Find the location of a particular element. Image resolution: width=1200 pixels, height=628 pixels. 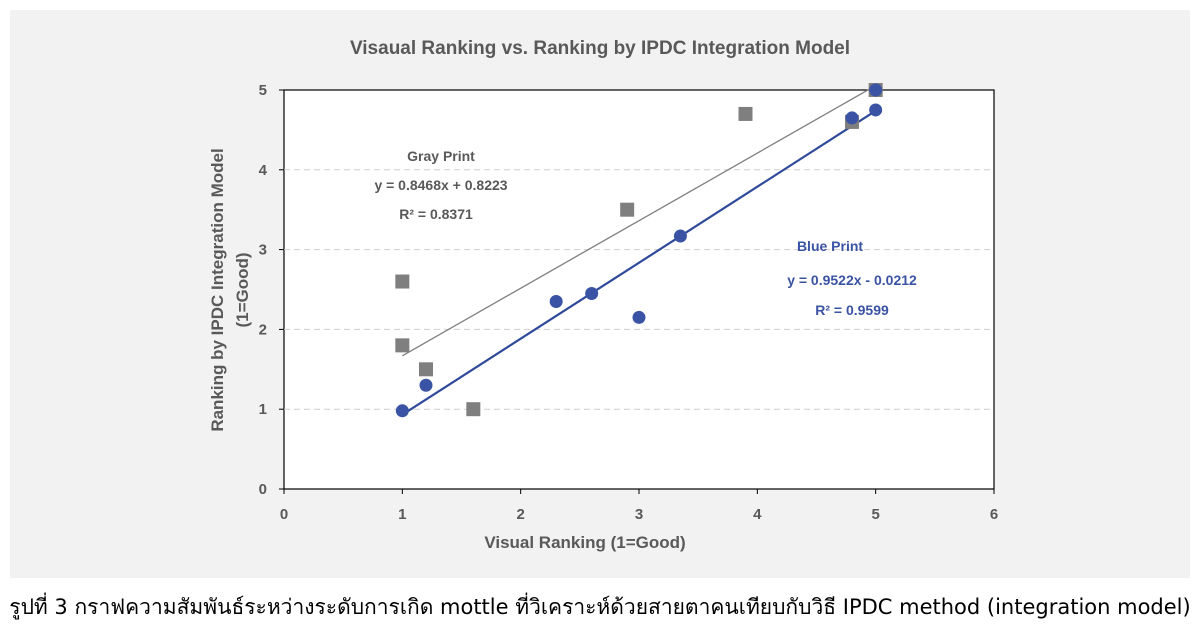

blue-trend-equation: y = 0.9522x - 0.0212 is located at coordinates (852, 280).